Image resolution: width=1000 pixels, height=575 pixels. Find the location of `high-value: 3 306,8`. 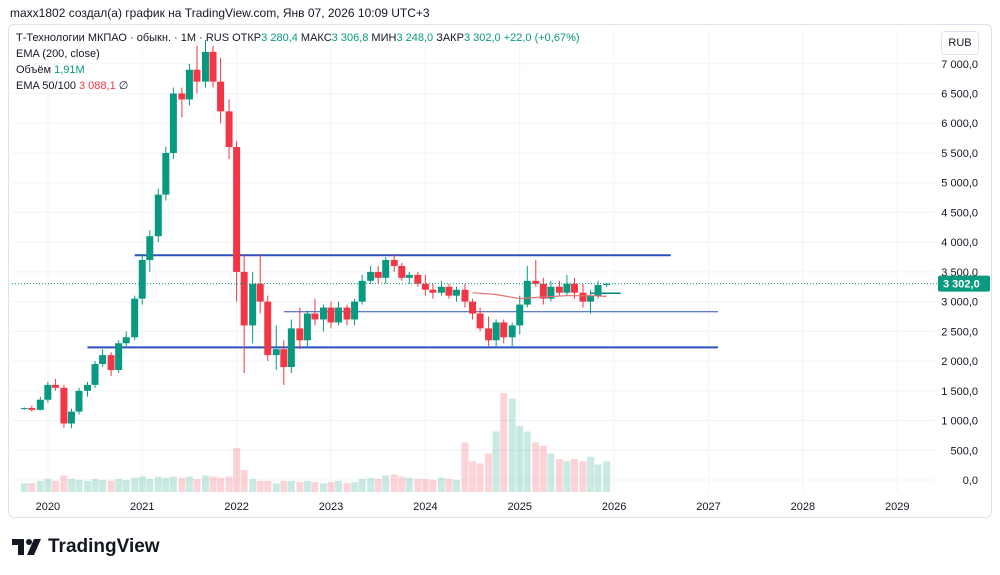

high-value: 3 306,8 is located at coordinates (350, 38).